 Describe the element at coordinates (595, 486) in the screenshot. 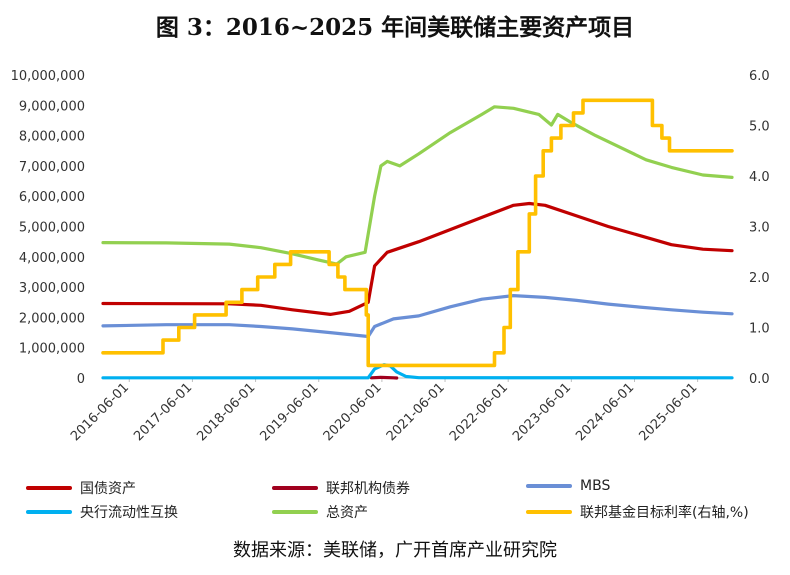

I see `legend-label: MBS` at that location.